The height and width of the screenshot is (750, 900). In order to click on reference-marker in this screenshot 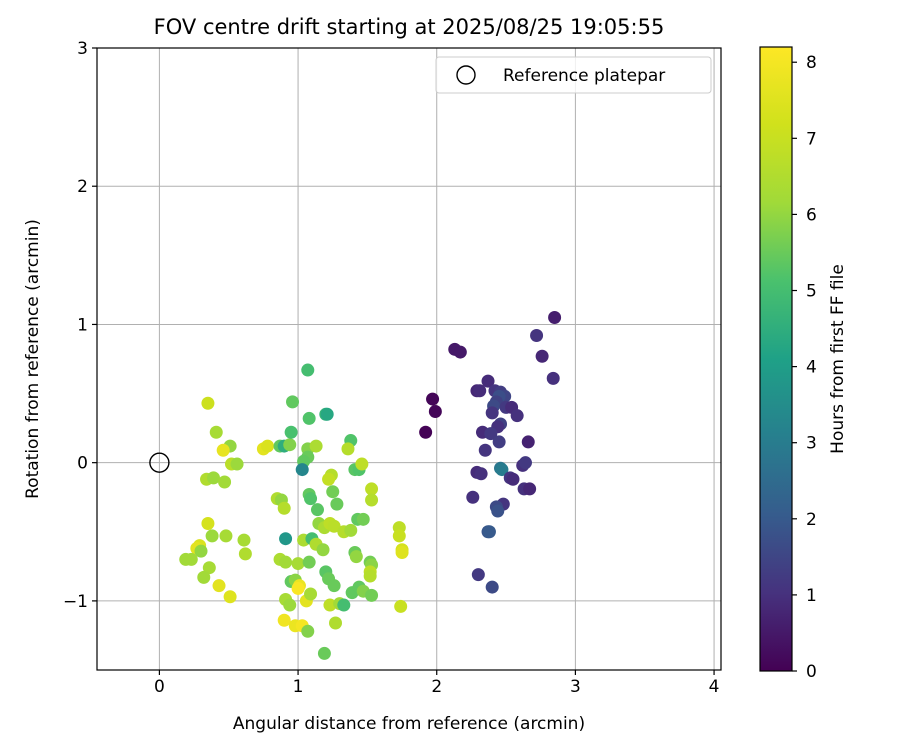, I will do `click(159, 462)`.